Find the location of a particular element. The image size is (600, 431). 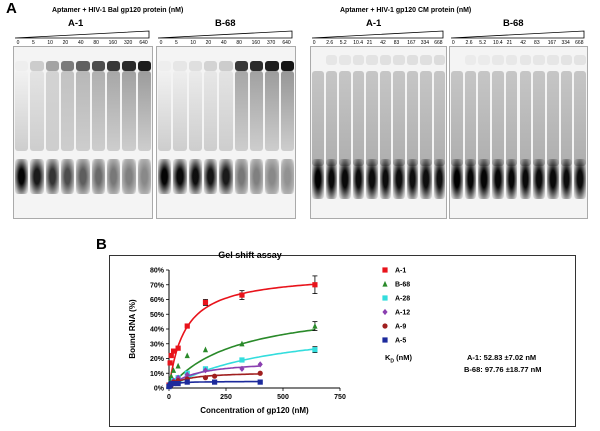

gel-label: B-68 is located at coordinates (513, 23).